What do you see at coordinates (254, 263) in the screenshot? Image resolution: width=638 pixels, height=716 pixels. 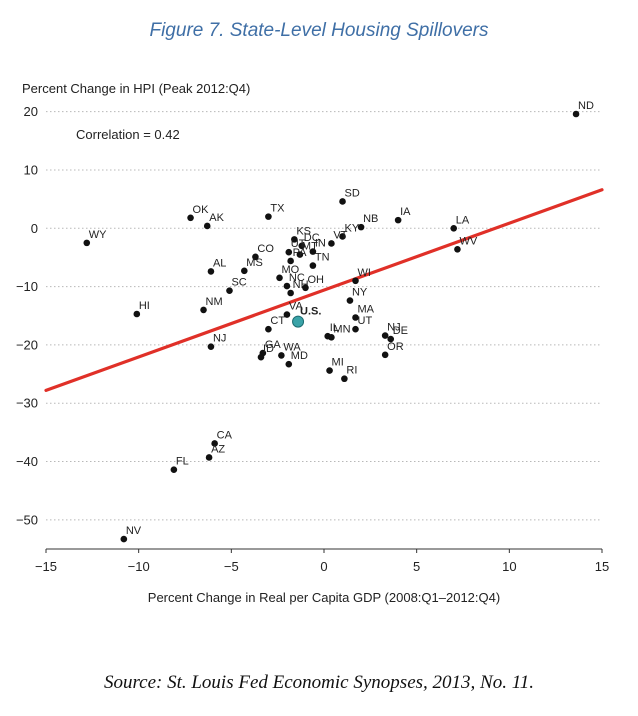 I see `point-label: MS` at bounding box center [254, 263].